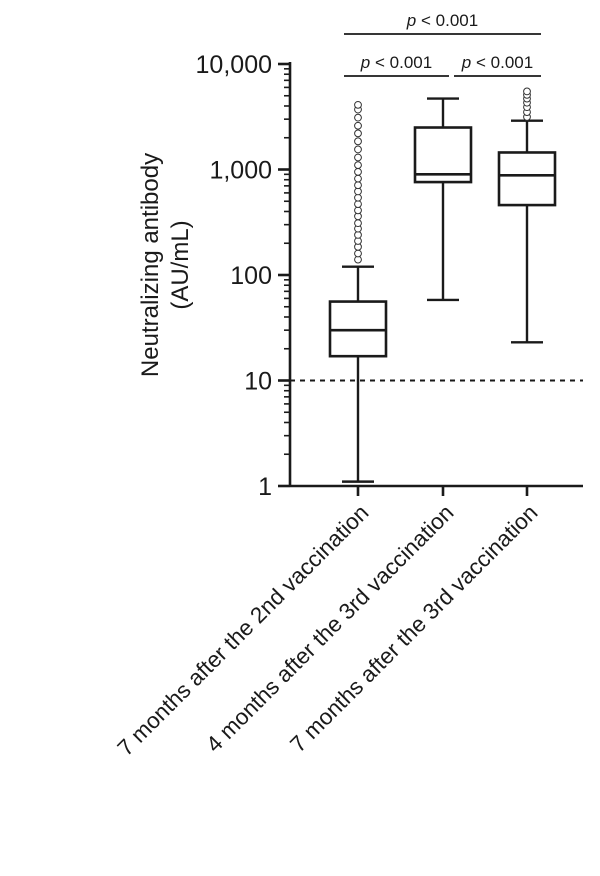 The image size is (600, 876). What do you see at coordinates (180, 264) in the screenshot?
I see `y-axis-label-line: (AU/mL)` at bounding box center [180, 264].